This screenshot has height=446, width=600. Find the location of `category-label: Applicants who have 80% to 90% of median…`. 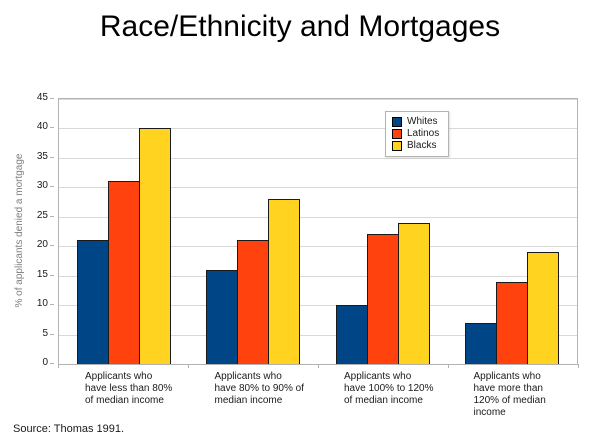

category-label: Applicants who have 80% to 90% of median… is located at coordinates (259, 388).